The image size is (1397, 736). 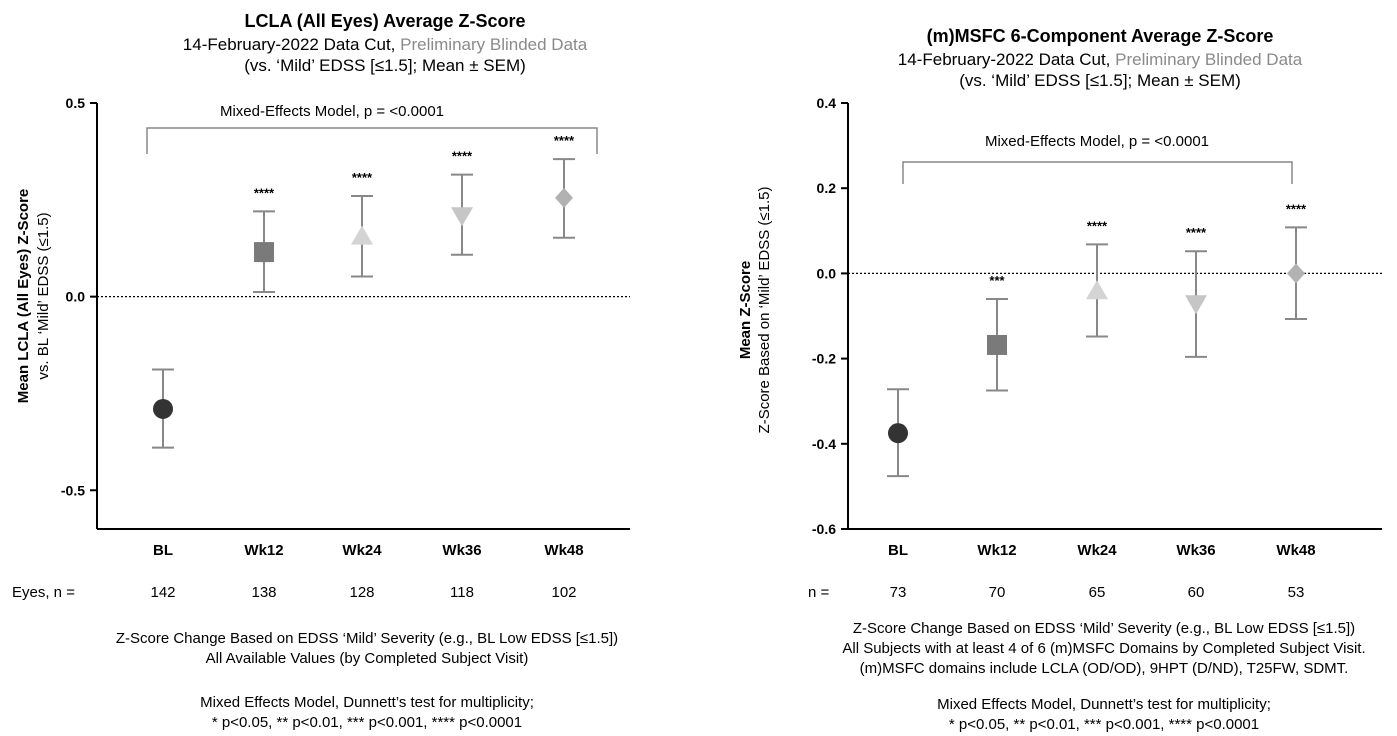 I want to click on left-ytick-label: -0.5, so click(x=73, y=490).